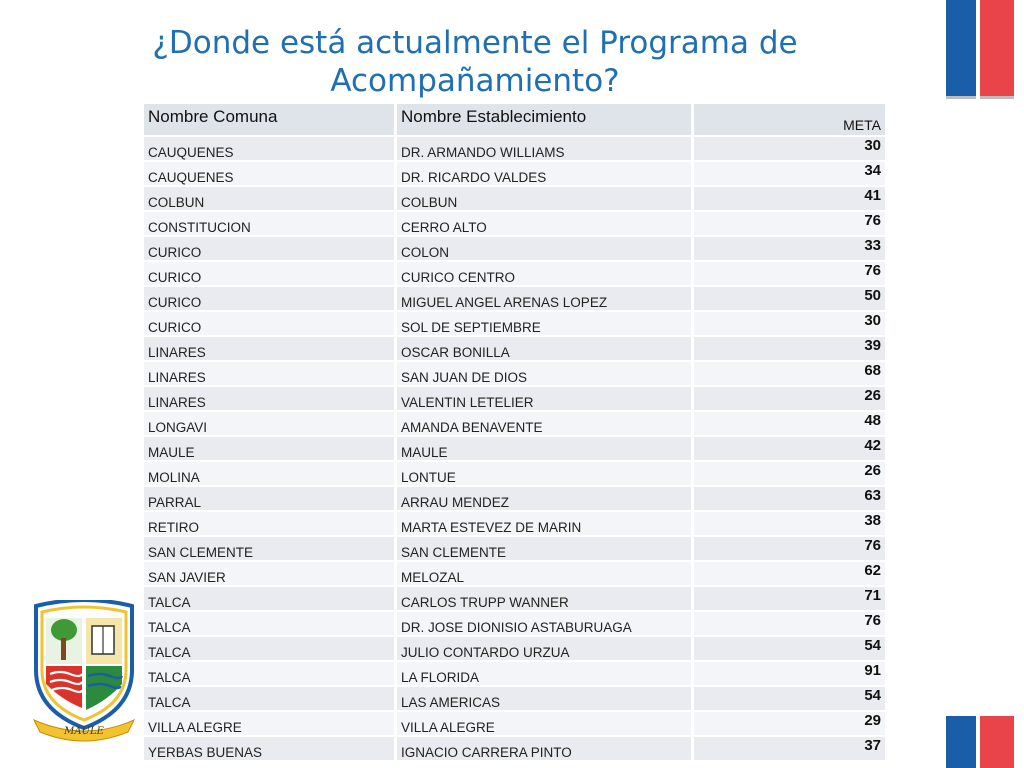 This screenshot has width=1024, height=768. I want to click on cell-meta: 42, so click(791, 449).